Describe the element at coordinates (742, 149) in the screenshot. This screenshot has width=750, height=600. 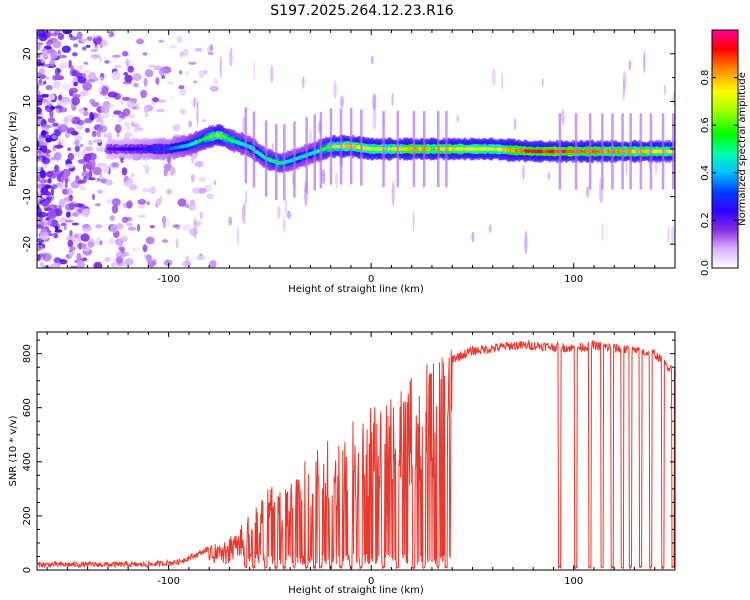
I see `colorbar-label: Normalized spectral amplitude` at that location.